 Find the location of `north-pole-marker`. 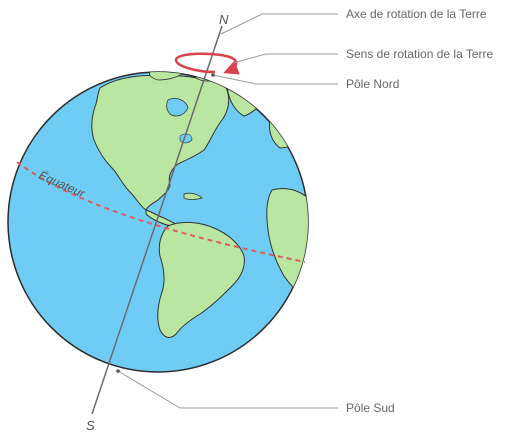

north-pole-marker is located at coordinates (213, 75).